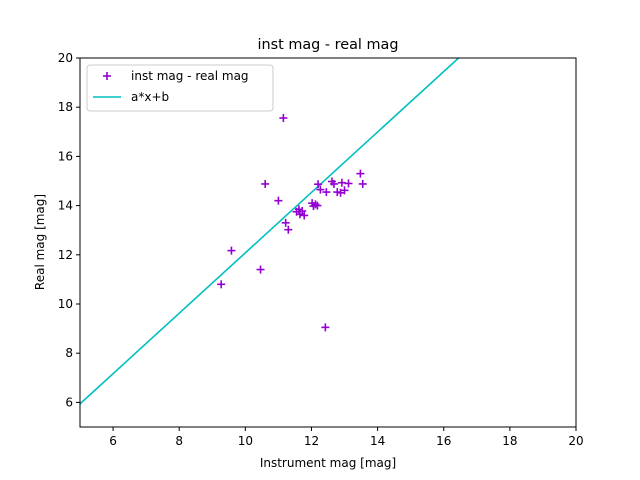 The height and width of the screenshot is (480, 640). Describe the element at coordinates (69, 402) in the screenshot. I see `y-tick-label: 6` at that location.